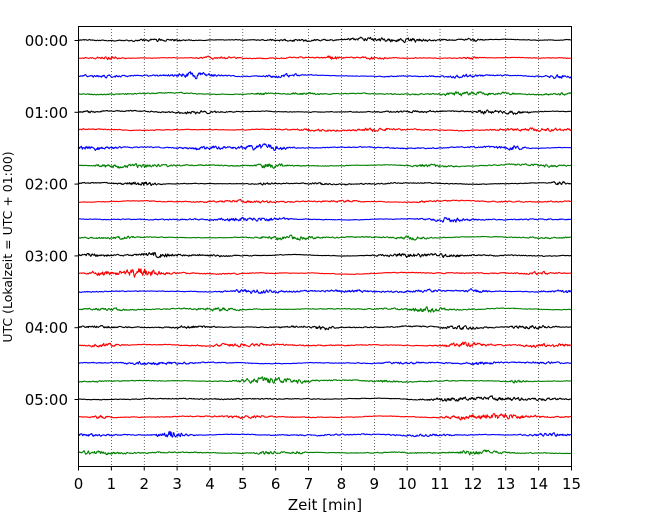 The height and width of the screenshot is (520, 650). I want to click on x-tick-label: 6, so click(276, 484).